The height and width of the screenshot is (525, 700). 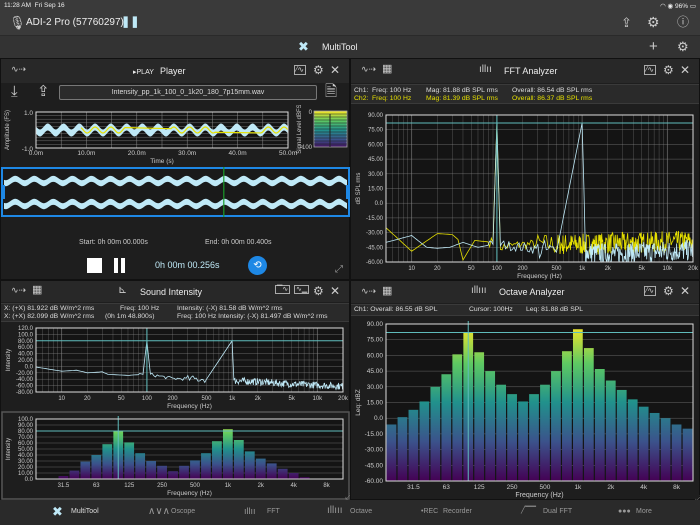 What do you see at coordinates (599, 425) in the screenshot?
I see `bar-1.6k` at bounding box center [599, 425].